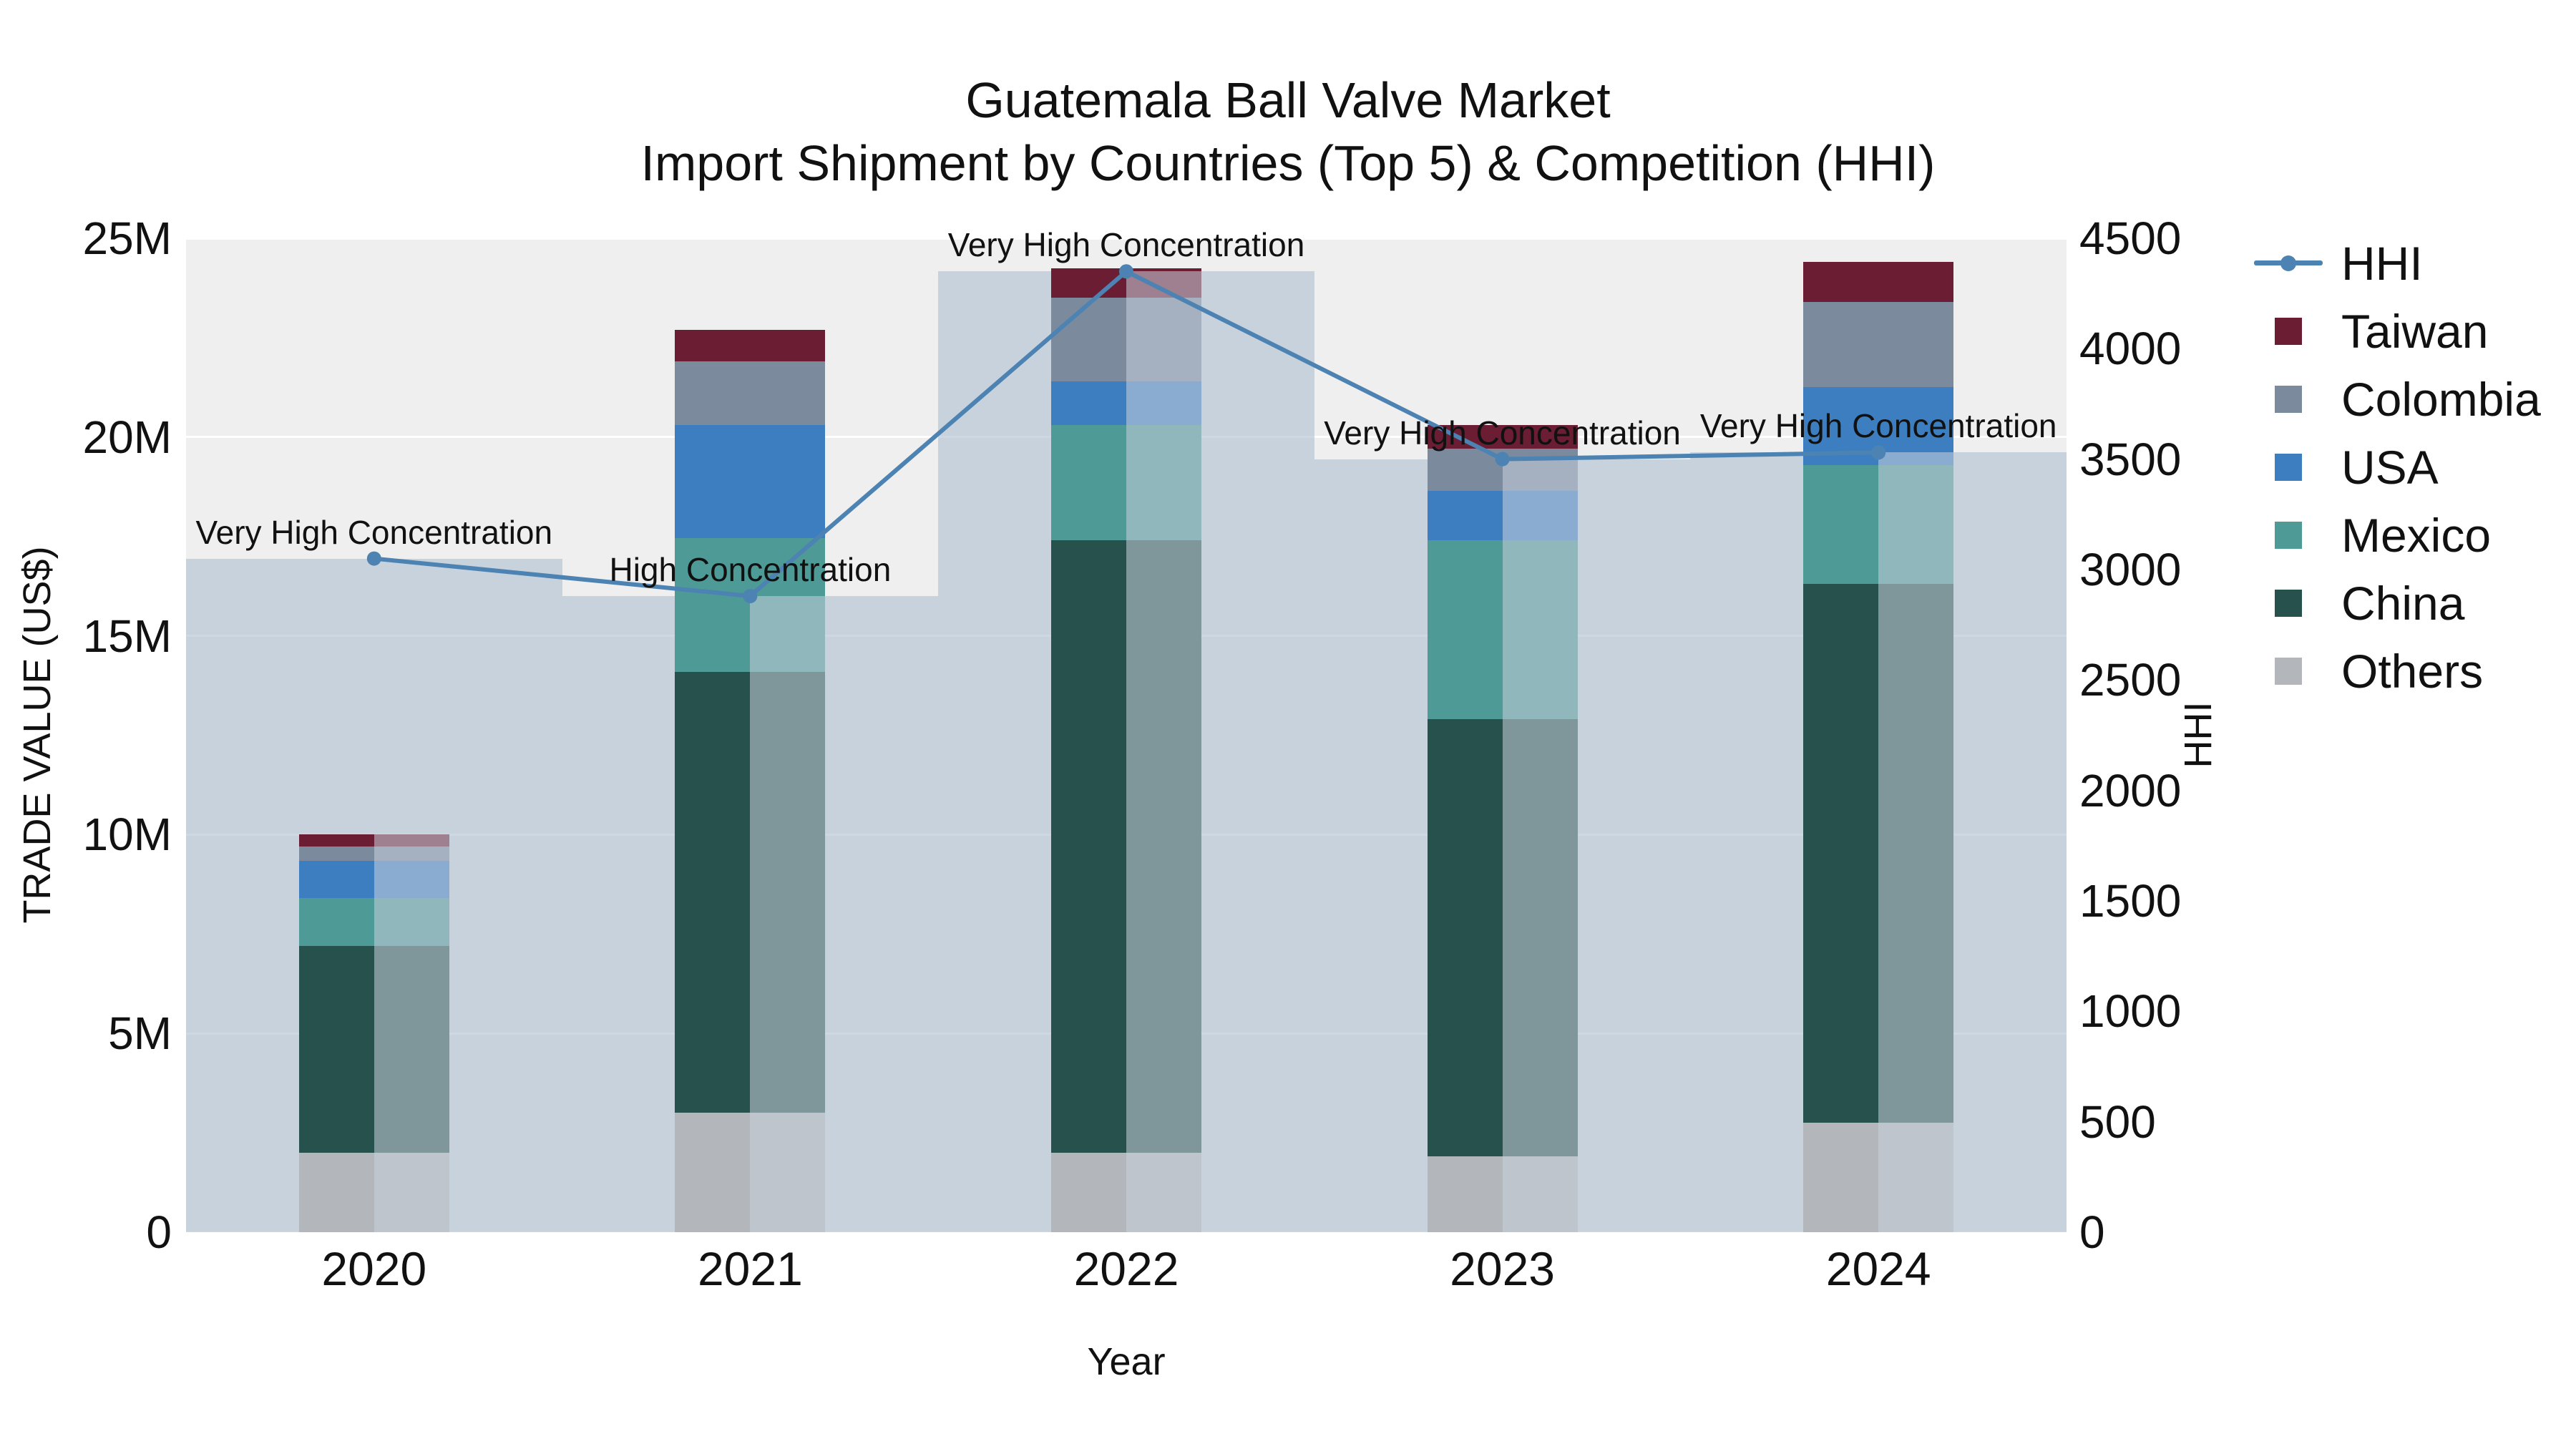  I want to click on legend-line-glyph, so click(2288, 263).